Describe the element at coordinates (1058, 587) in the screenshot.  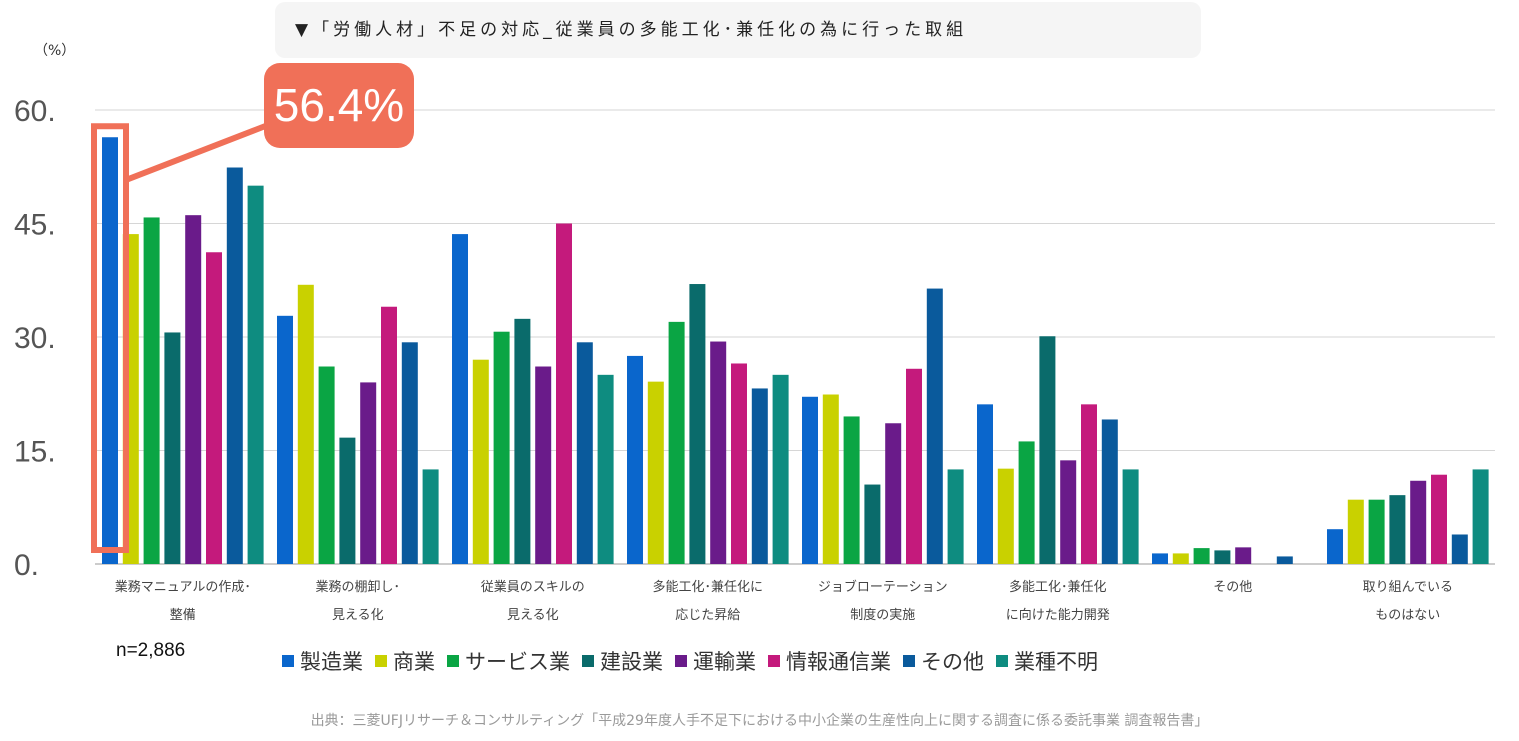
I see `x-category-label: 多能工化･兼任化` at that location.